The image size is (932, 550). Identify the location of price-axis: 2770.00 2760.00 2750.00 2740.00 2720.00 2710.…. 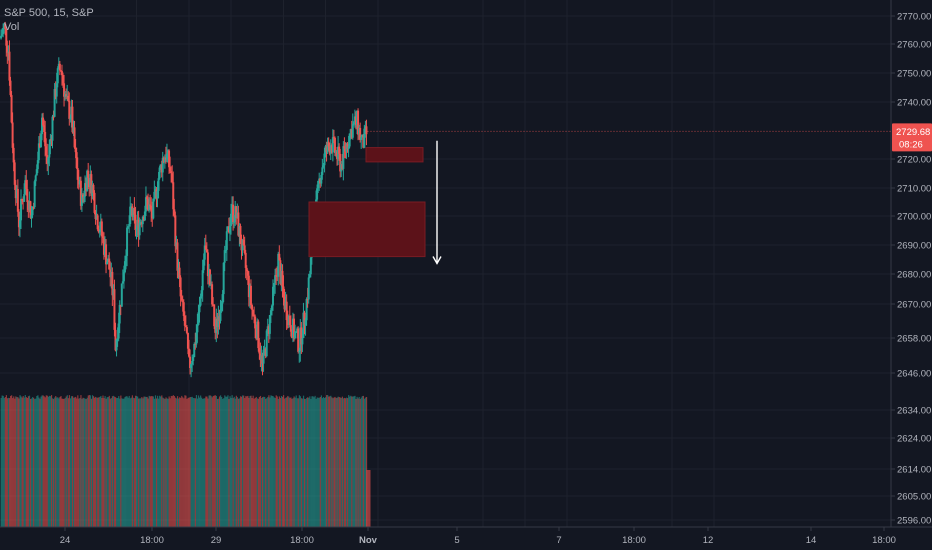
(911, 275).